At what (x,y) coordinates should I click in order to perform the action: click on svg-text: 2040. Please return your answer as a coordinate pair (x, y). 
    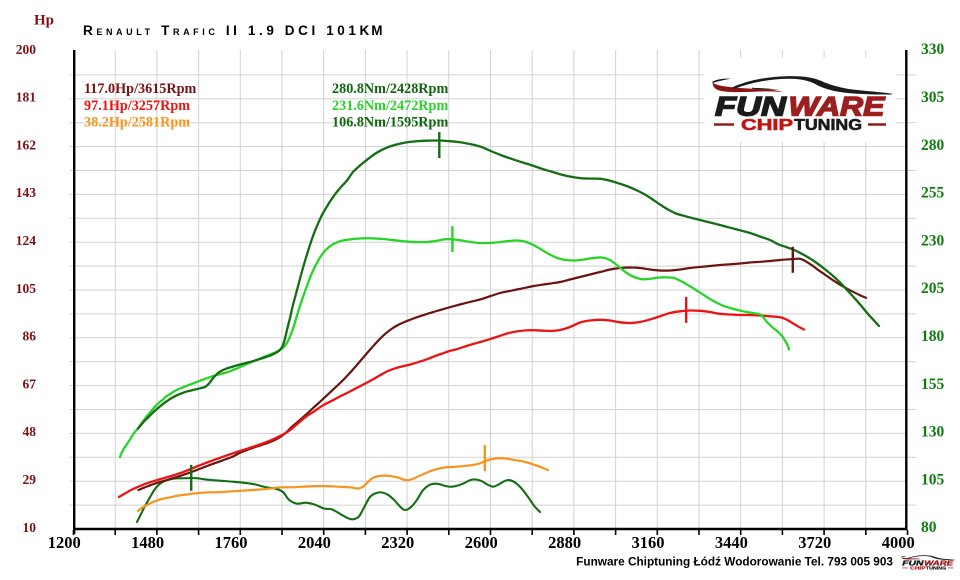
    Looking at the image, I should click on (314, 542).